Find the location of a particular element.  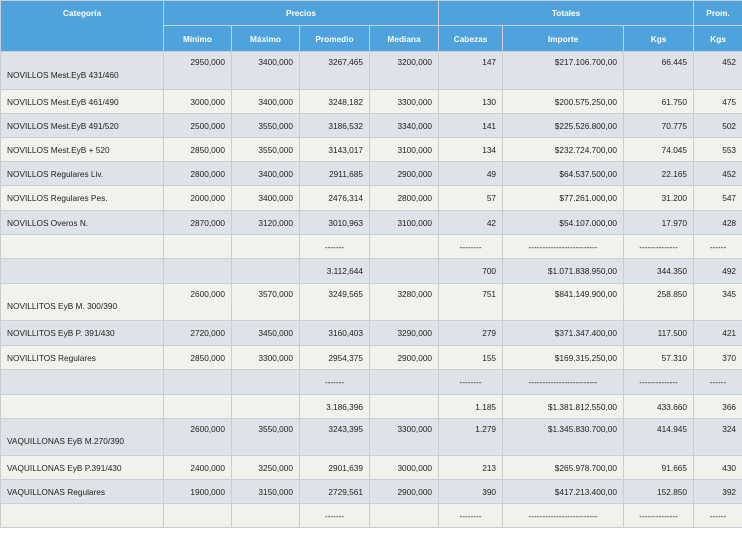

cell-prom-kgs: 345 is located at coordinates (717, 302).